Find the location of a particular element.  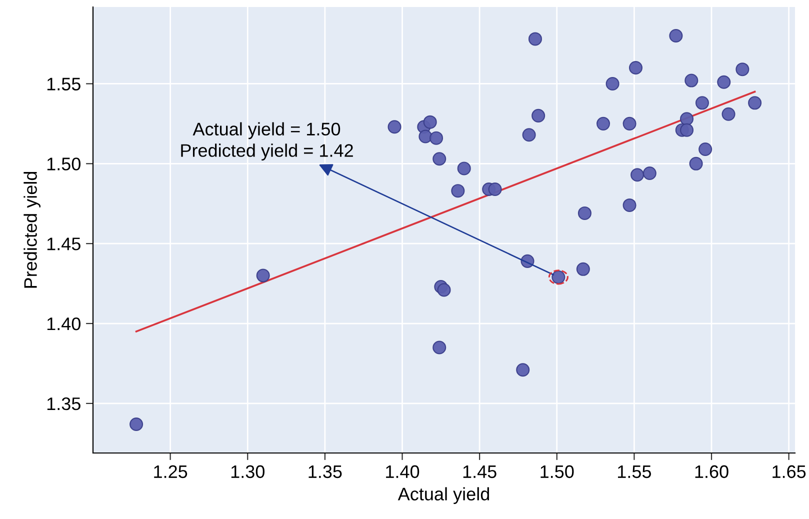

annotation: Actual yield = 1.50 Predicted yield = 1.42 is located at coordinates (267, 141).